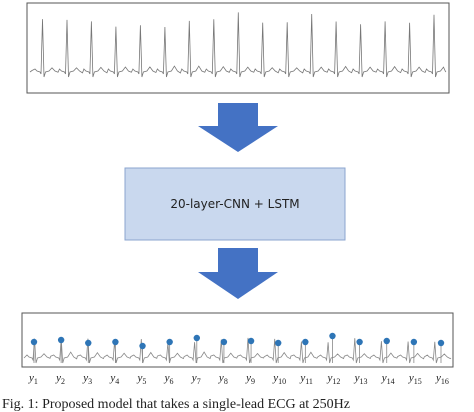 The height and width of the screenshot is (412, 474). I want to click on output-ecg, so click(237, 350).